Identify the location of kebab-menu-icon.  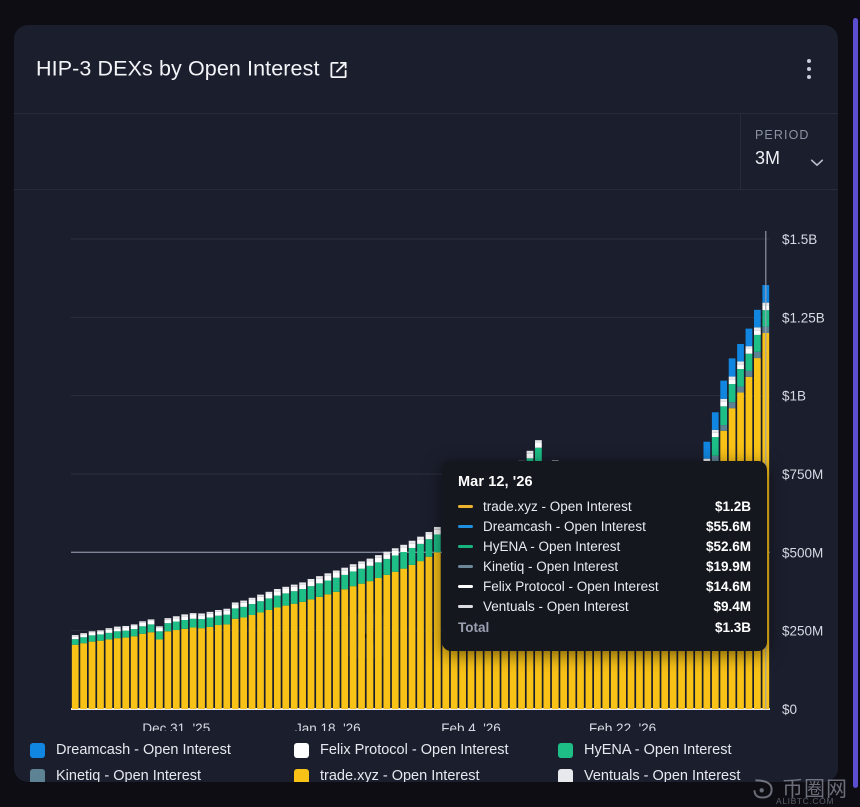
(809, 69).